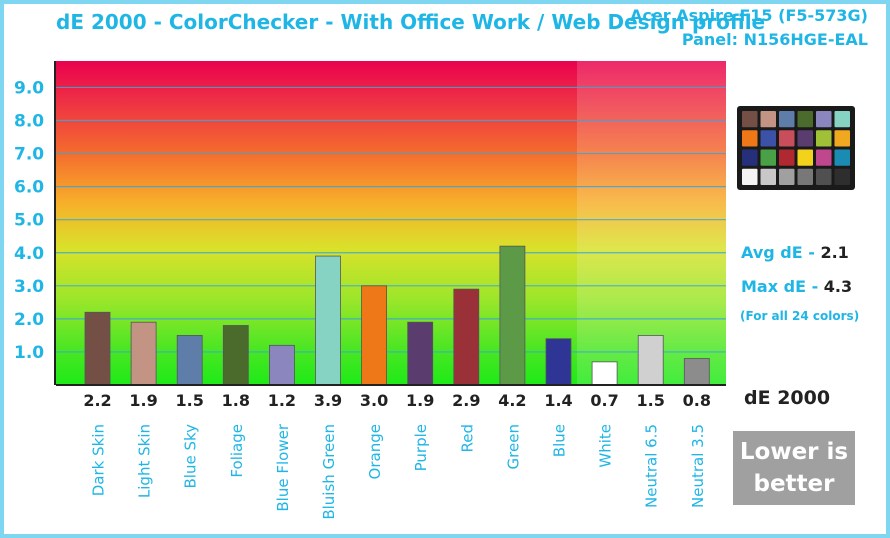  What do you see at coordinates (328, 400) in the screenshot?
I see `value-label: 3.9` at bounding box center [328, 400].